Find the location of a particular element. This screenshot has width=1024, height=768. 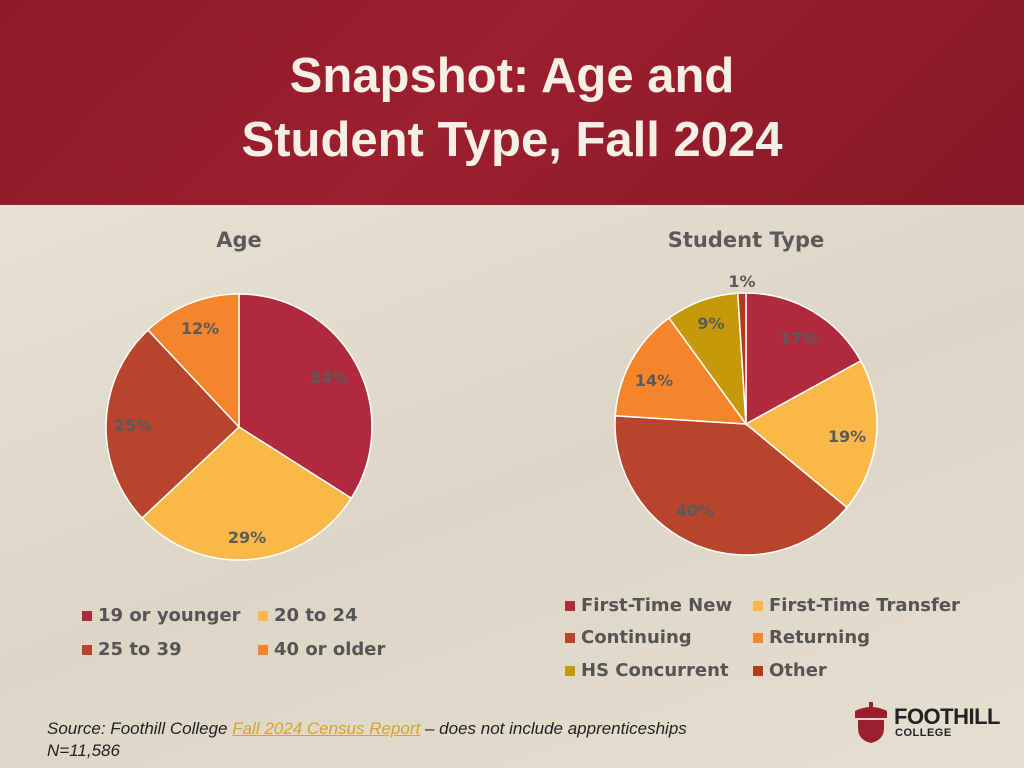

legend-item-40-or-older: 40 or older is located at coordinates (321, 649).